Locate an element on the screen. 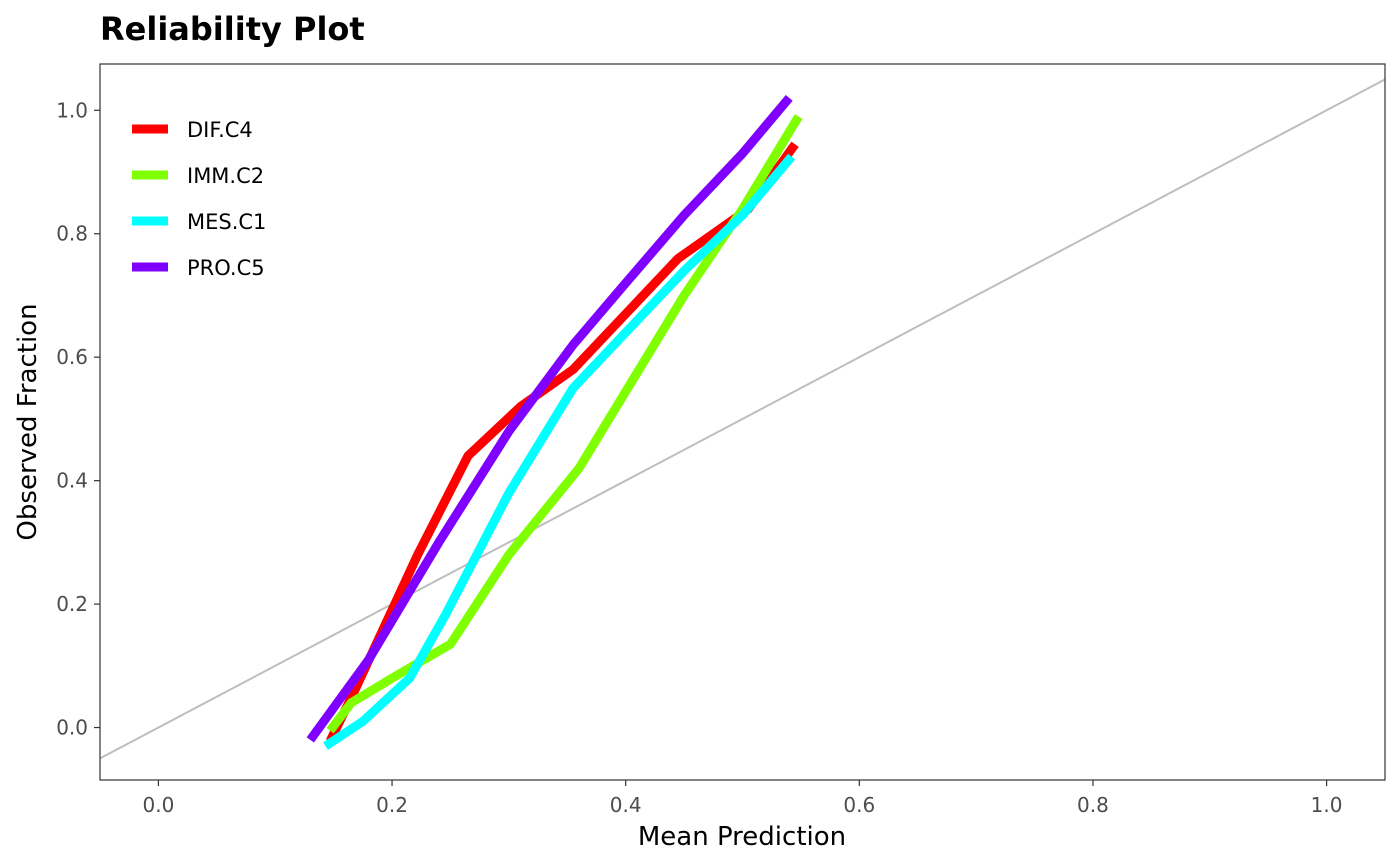  x-axis-title: Mean Prediction is located at coordinates (742, 837).